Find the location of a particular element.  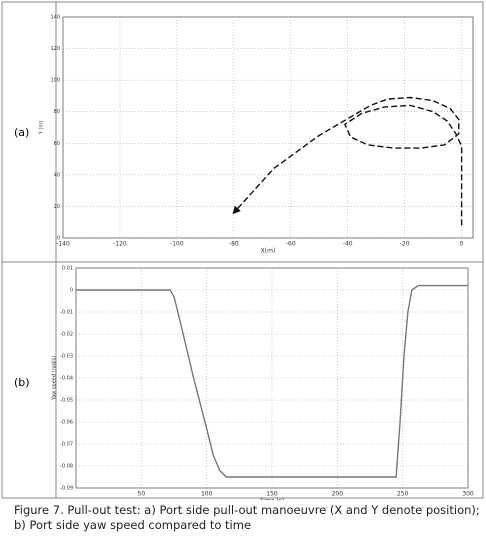

y-tick-label: 40 is located at coordinates (57, 175).